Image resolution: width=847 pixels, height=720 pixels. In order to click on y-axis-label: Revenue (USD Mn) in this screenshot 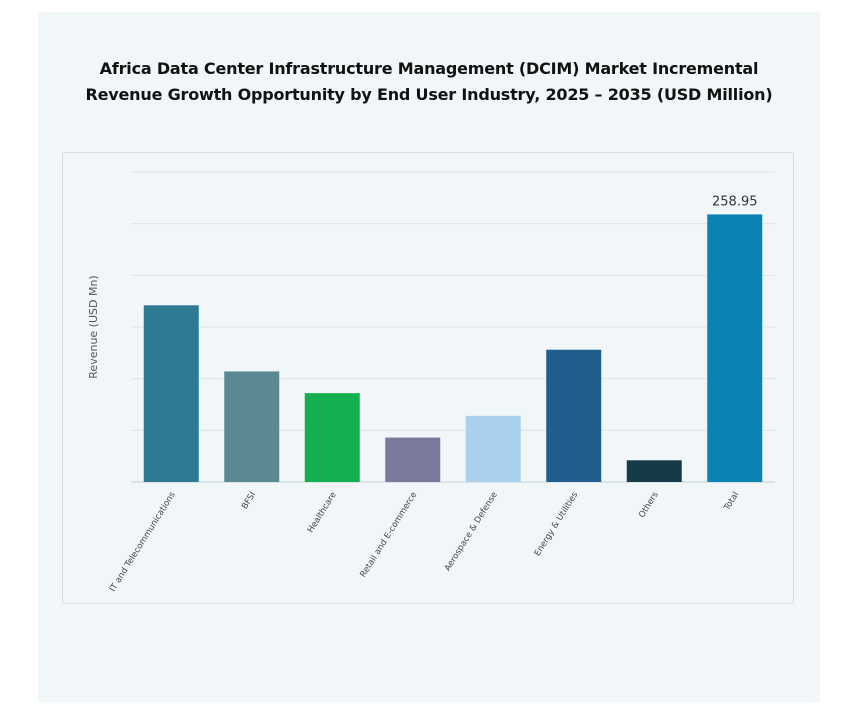, I will do `click(93, 326)`.